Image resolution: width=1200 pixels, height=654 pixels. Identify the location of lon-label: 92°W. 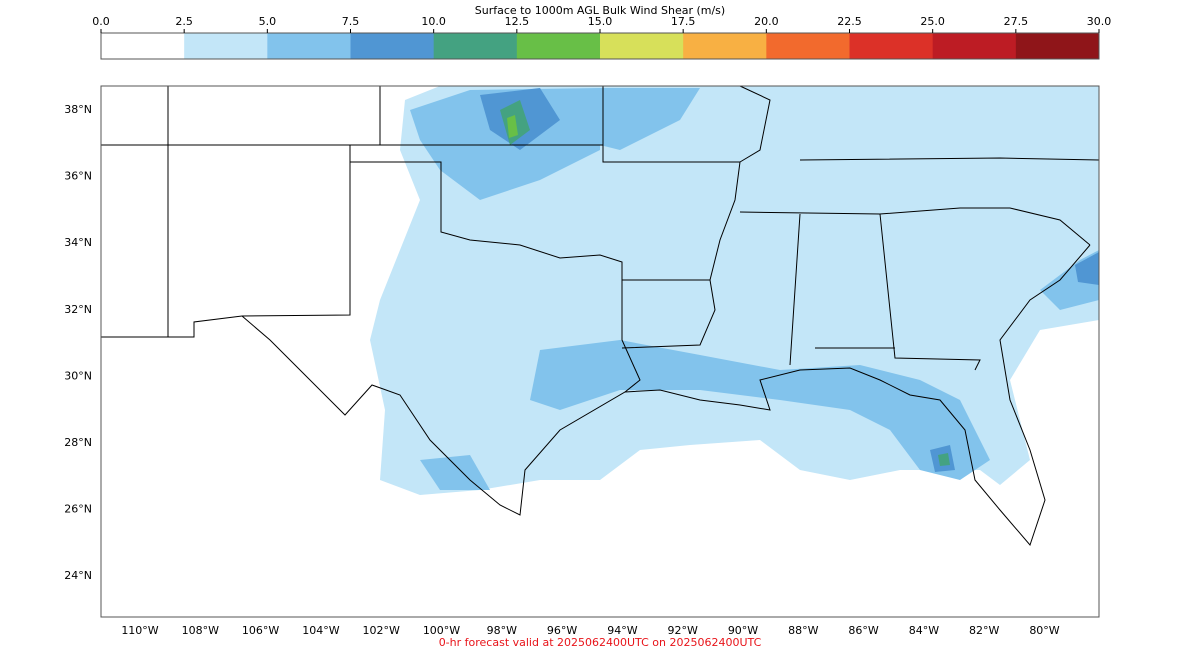
(683, 630).